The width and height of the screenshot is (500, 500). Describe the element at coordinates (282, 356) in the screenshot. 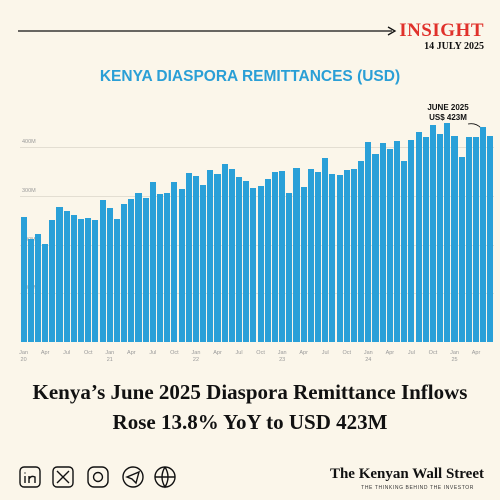

I see `x-tick-label: Jan 23` at that location.